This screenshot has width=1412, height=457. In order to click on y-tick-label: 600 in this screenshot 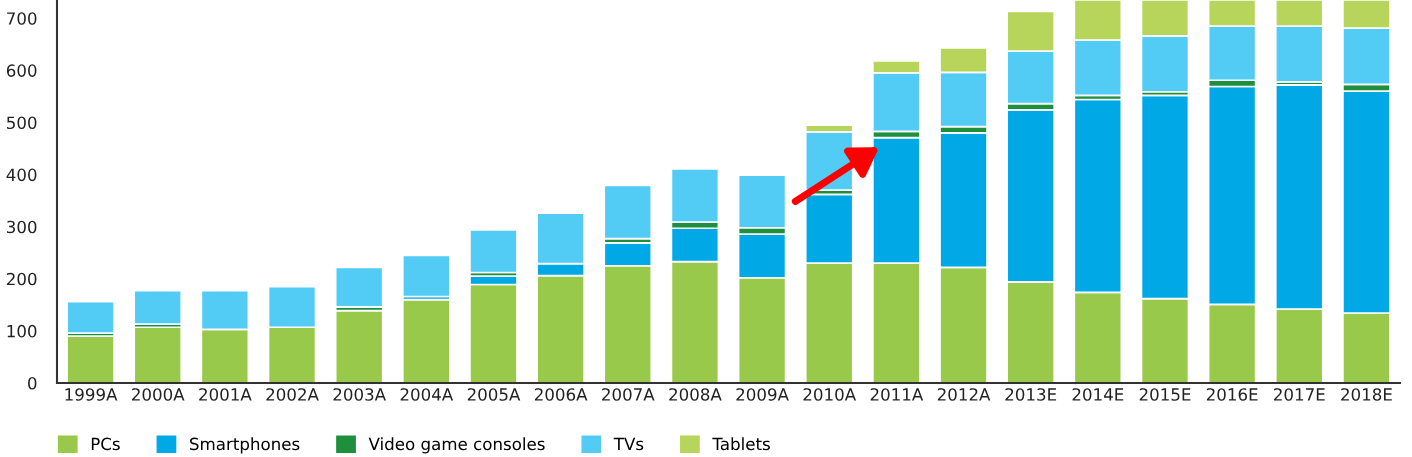, I will do `click(21, 70)`.